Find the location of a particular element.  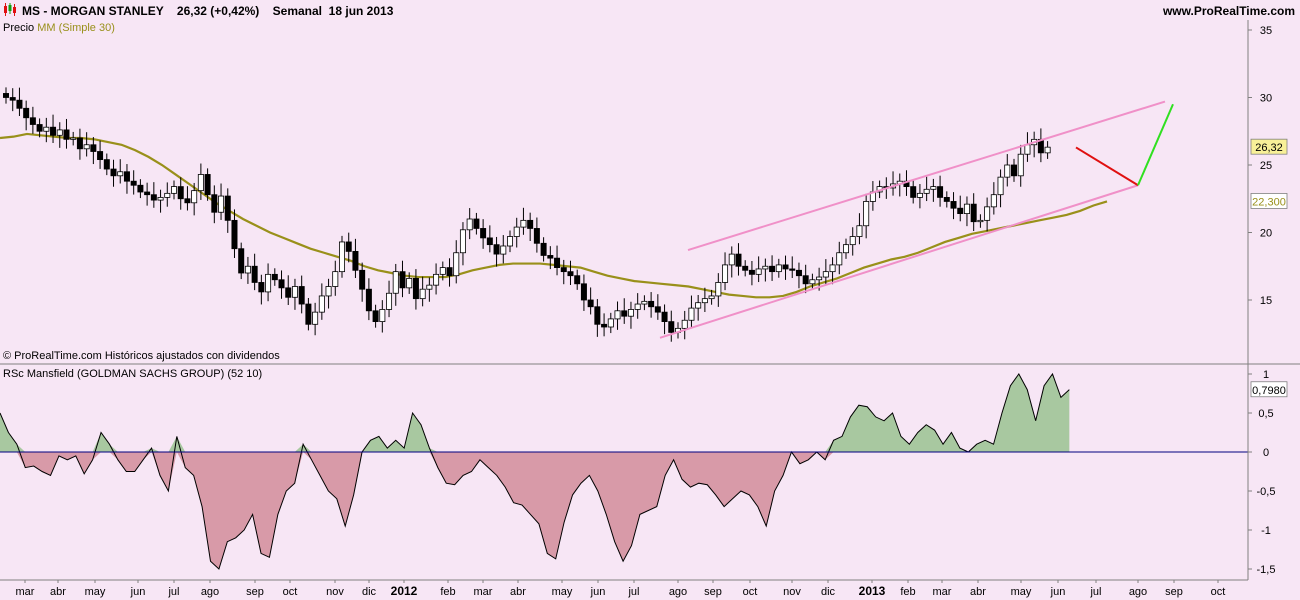

site-link: www.ProRealTime.com is located at coordinates (1228, 11).